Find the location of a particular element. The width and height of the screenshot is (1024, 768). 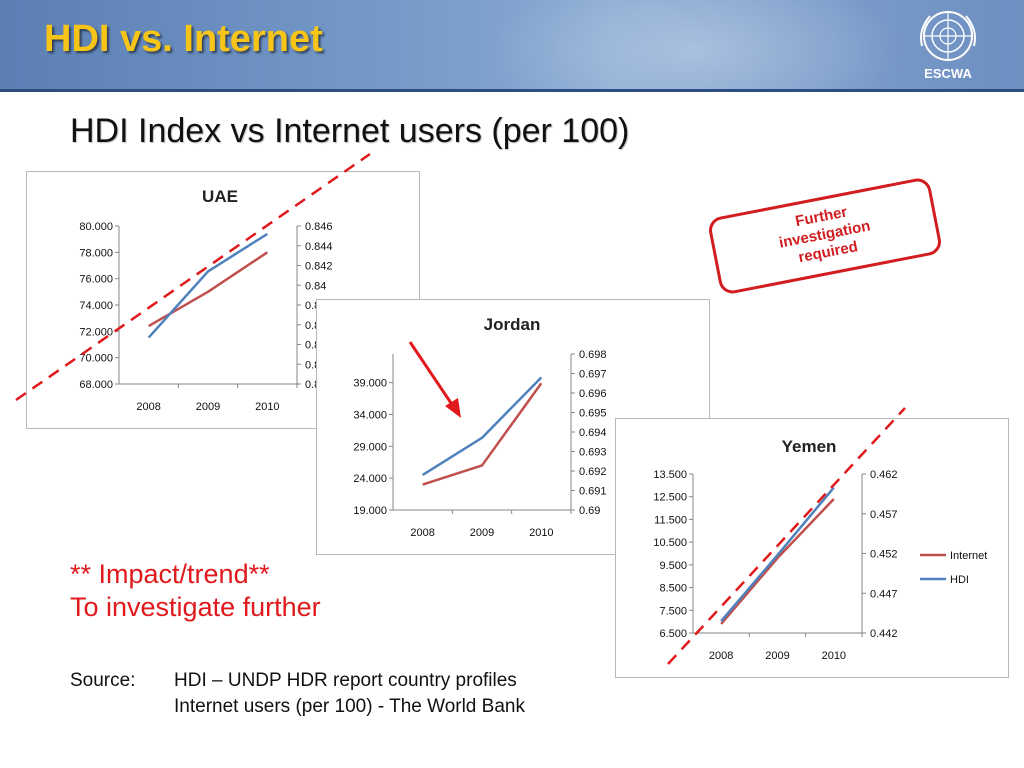

right-tick-label: 0.692 is located at coordinates (593, 472).